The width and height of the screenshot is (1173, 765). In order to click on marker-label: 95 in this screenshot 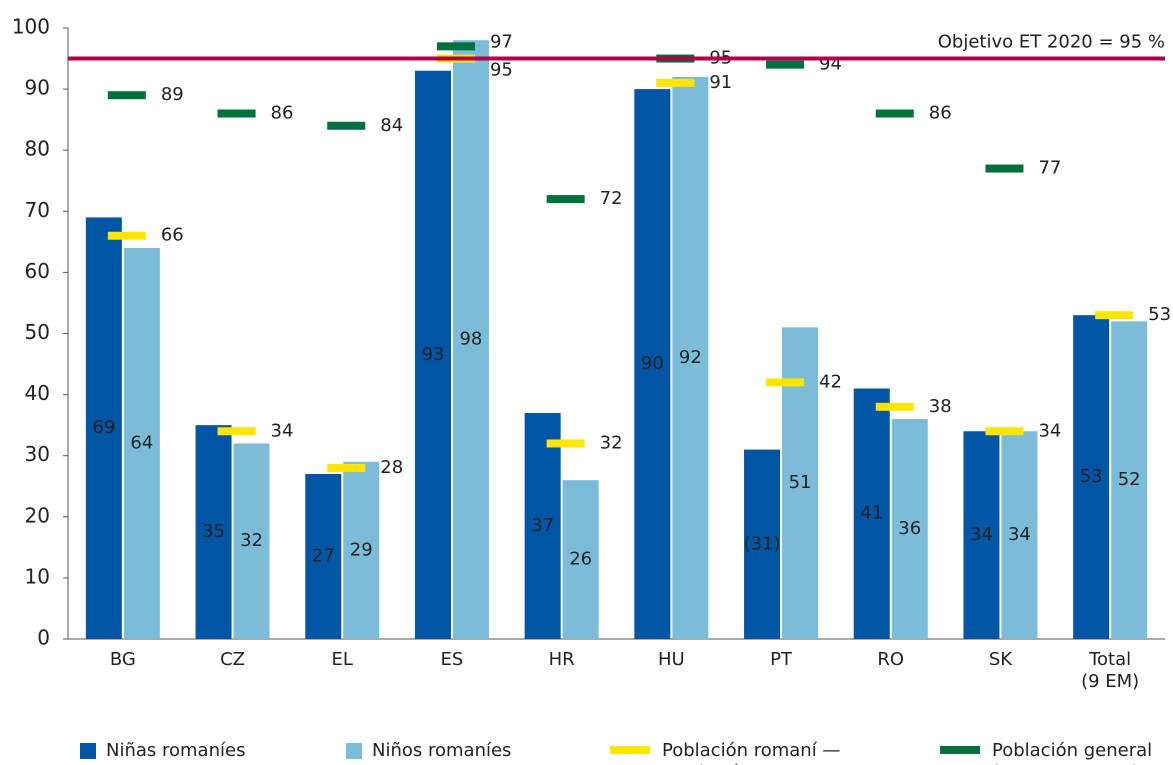, I will do `click(501, 70)`.